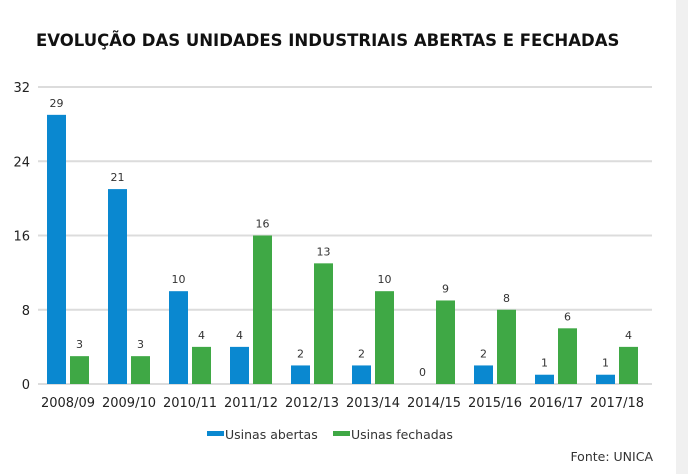  What do you see at coordinates (129, 403) in the screenshot?
I see `x-tick-label: 2009/10` at bounding box center [129, 403].